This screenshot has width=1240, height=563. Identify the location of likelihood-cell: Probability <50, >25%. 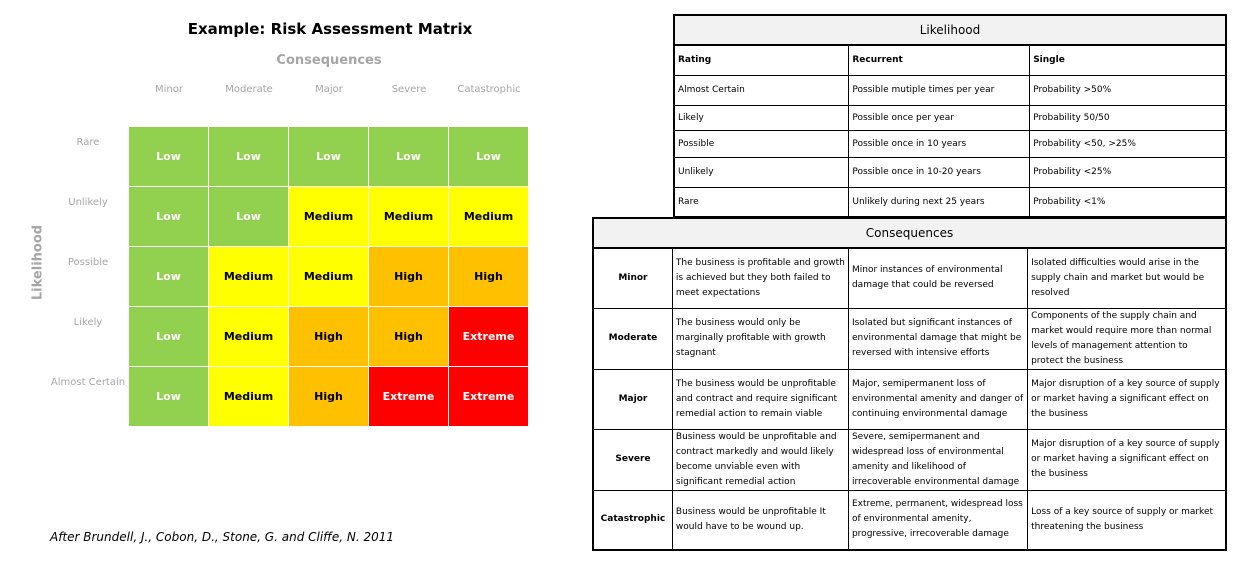
(1128, 143).